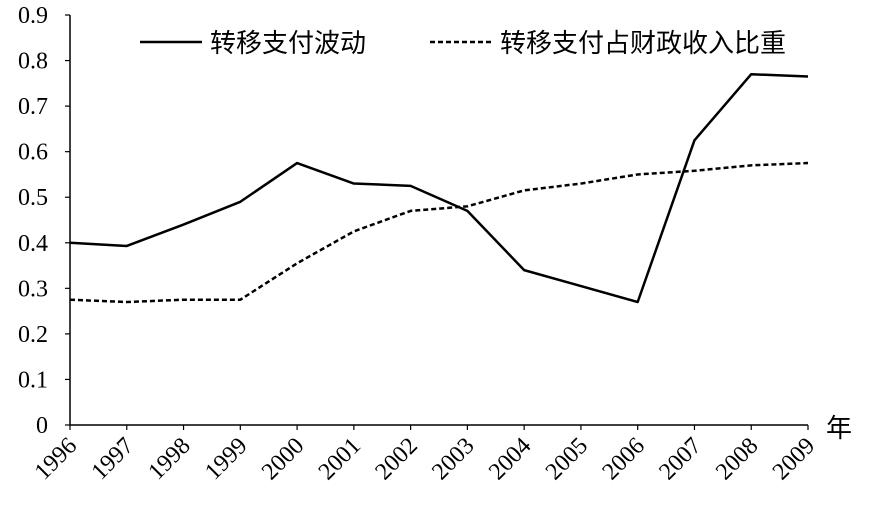 The image size is (886, 511). What do you see at coordinates (463, 44) in the screenshot?
I see `legend: 转移支付波动 转移支付占财政收入比重` at bounding box center [463, 44].